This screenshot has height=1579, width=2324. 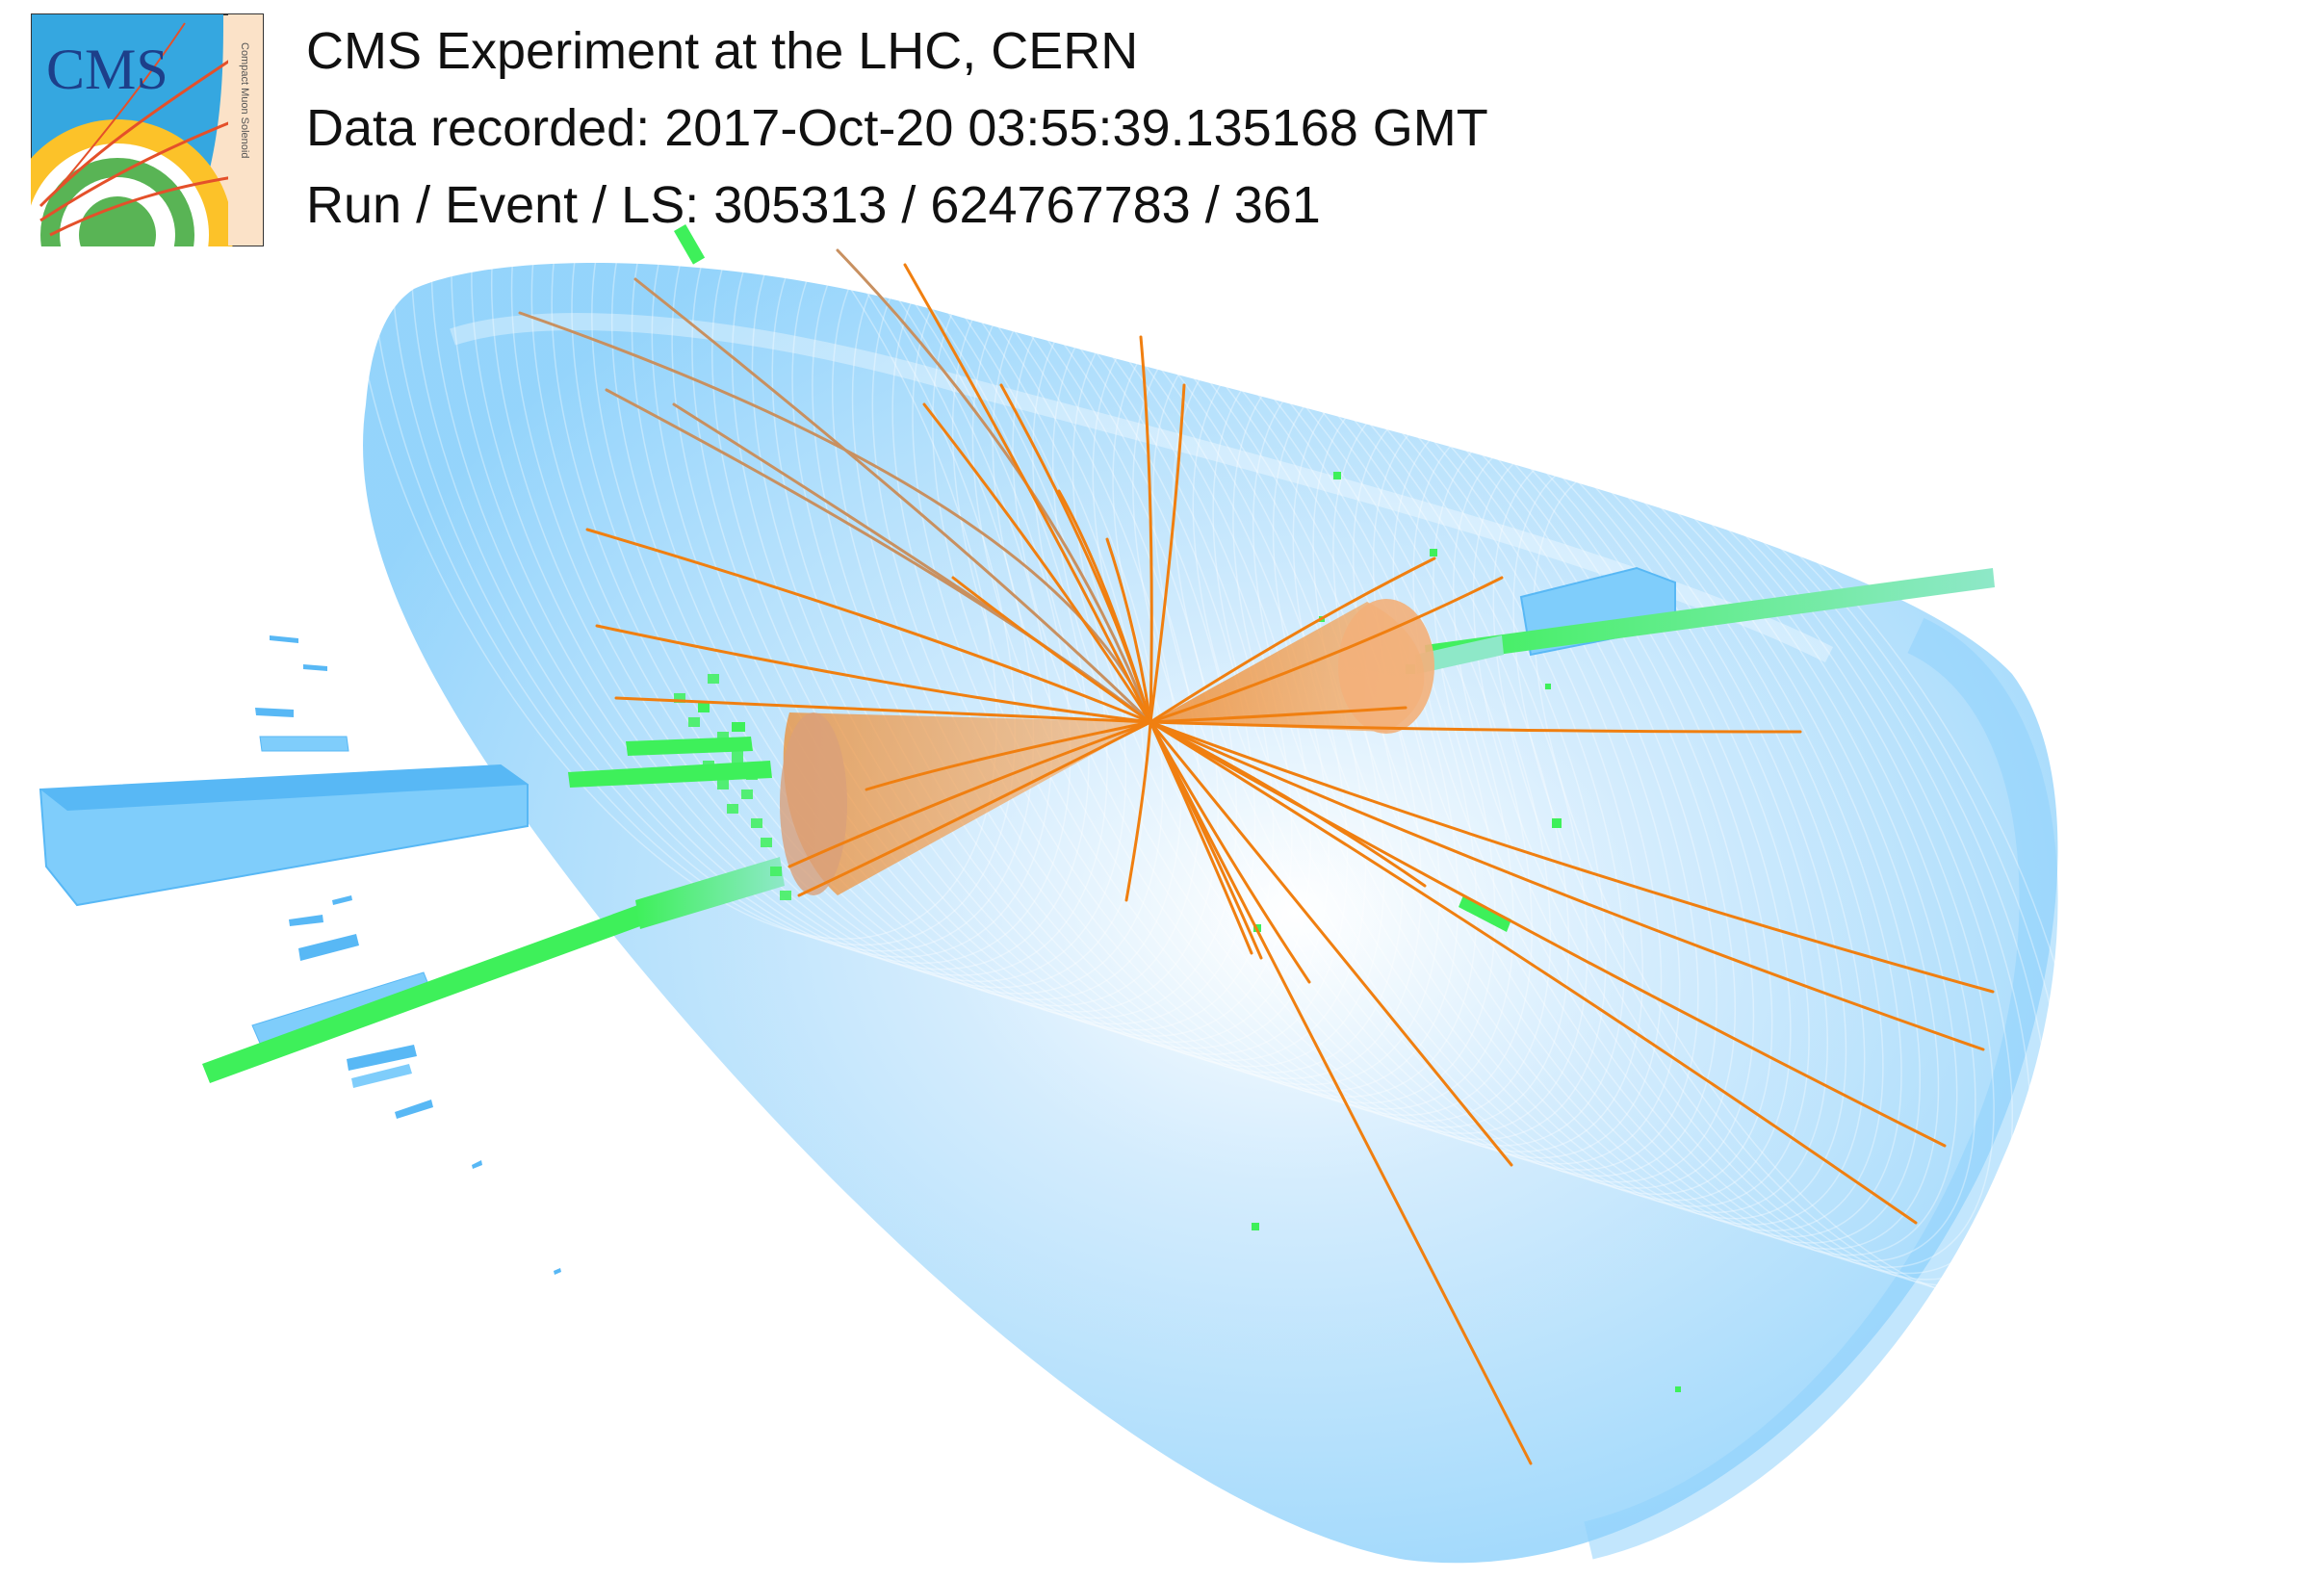 I want to click on jet-cone-right-cap, so click(x=1386, y=666).